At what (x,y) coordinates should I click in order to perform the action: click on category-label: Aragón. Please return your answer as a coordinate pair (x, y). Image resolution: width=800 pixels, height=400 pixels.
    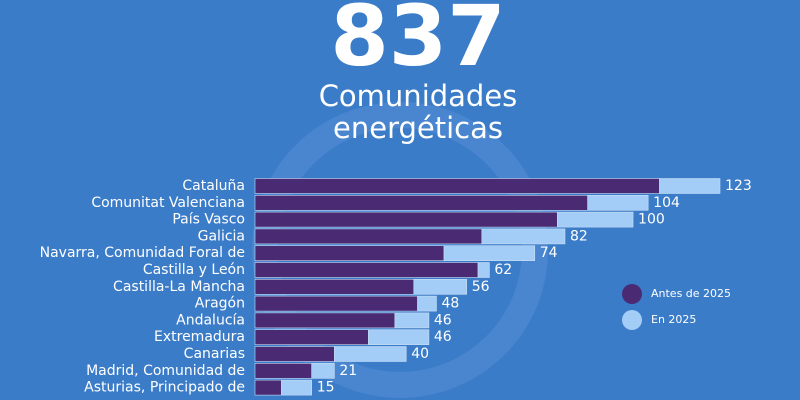
    Looking at the image, I should click on (220, 304).